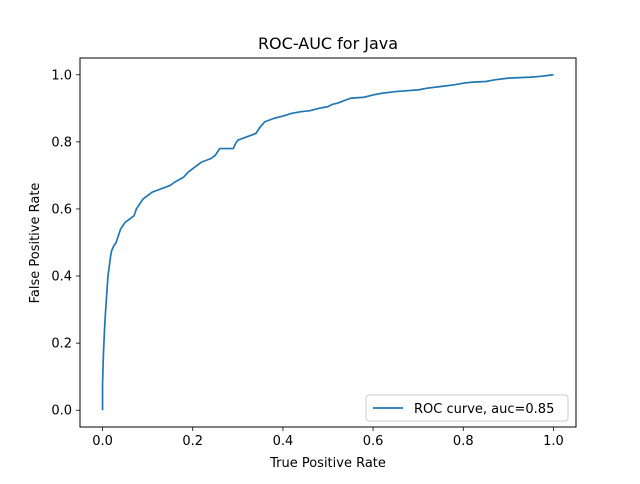  I want to click on y-axis: 0.0 0.2 0.4 0.6 0.8 1.0, so click(65, 243).